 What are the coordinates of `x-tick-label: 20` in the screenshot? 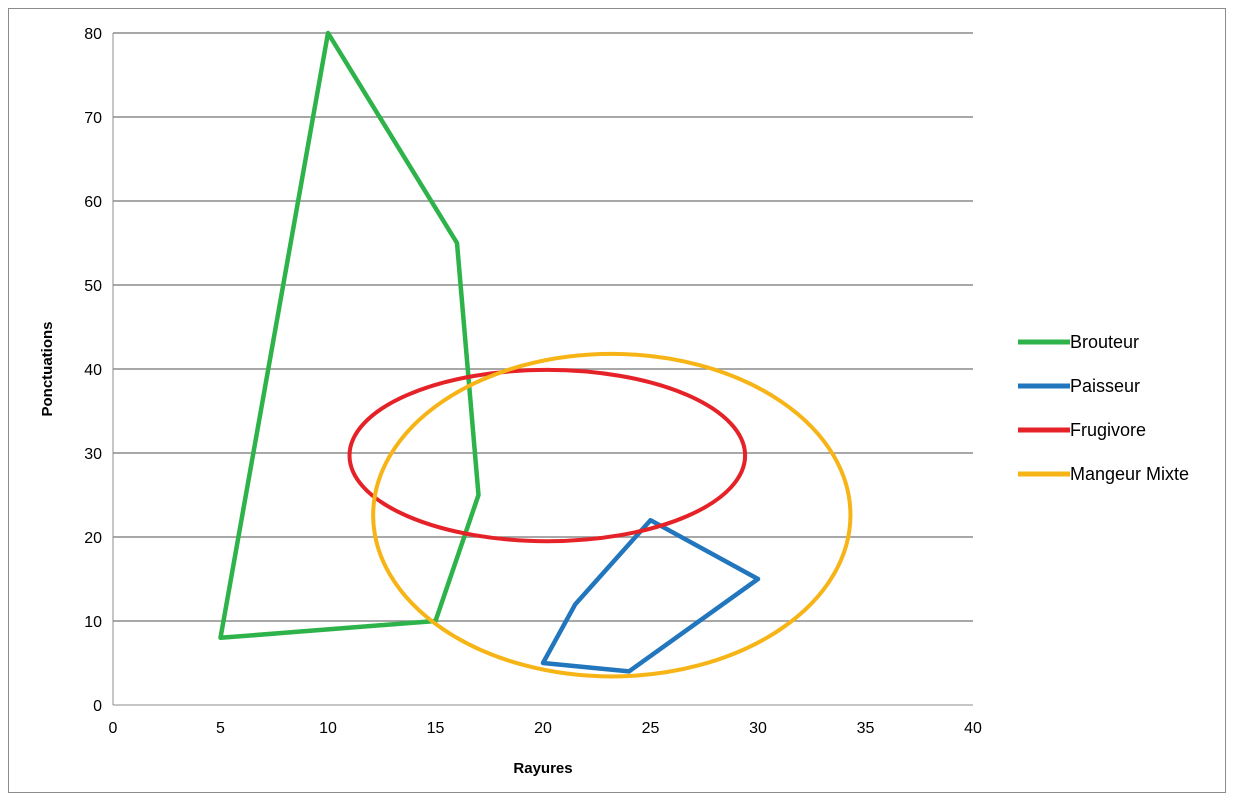 It's located at (543, 728).